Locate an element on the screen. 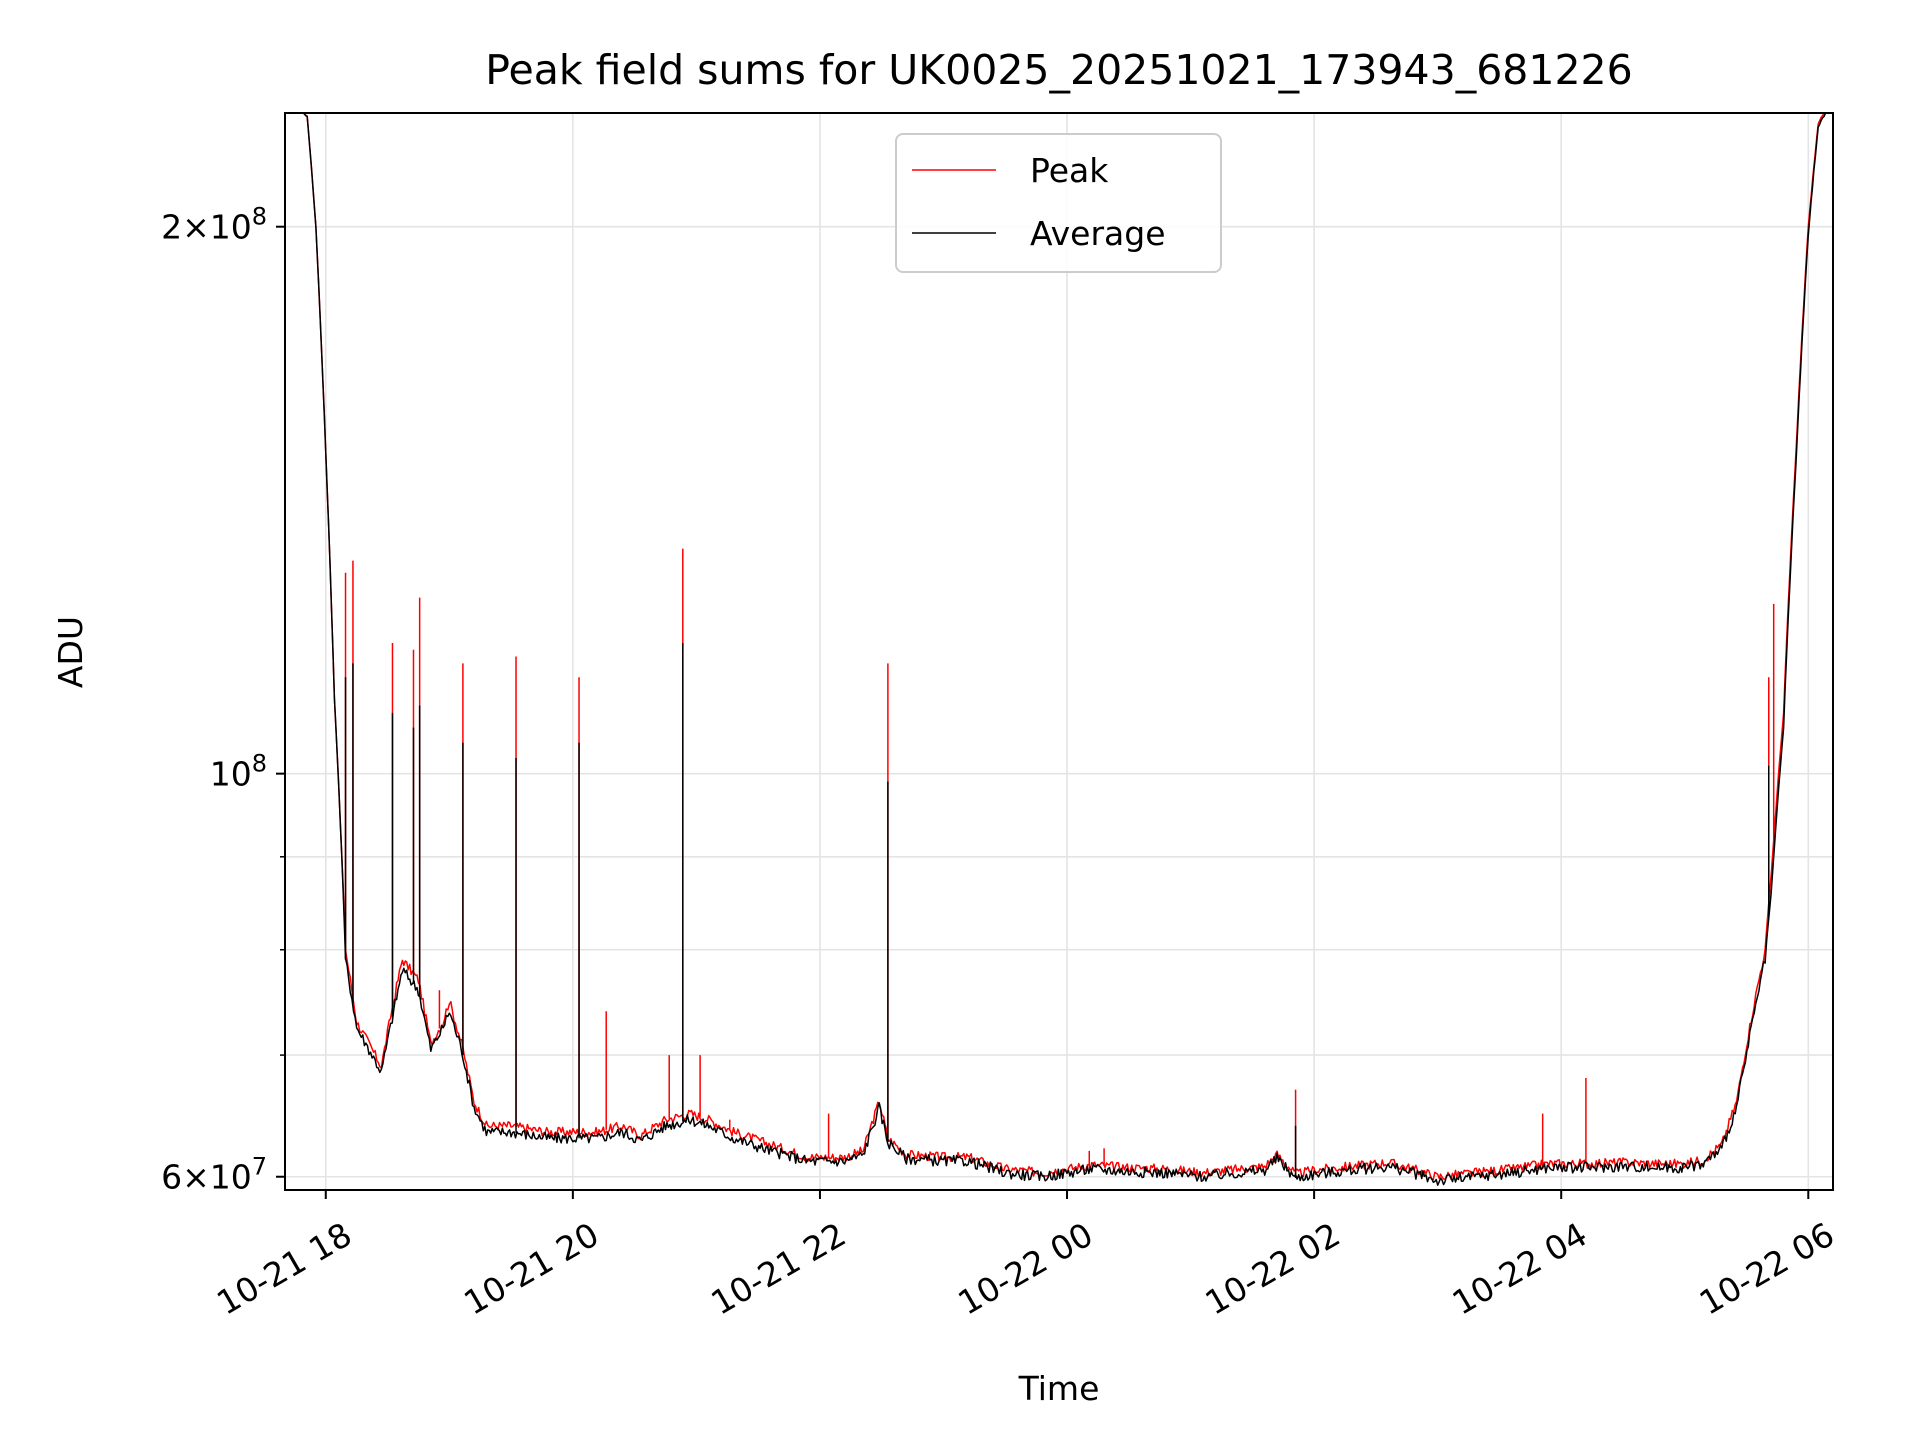 This screenshot has width=1920, height=1440. legend-average-label: Average is located at coordinates (1098, 233).